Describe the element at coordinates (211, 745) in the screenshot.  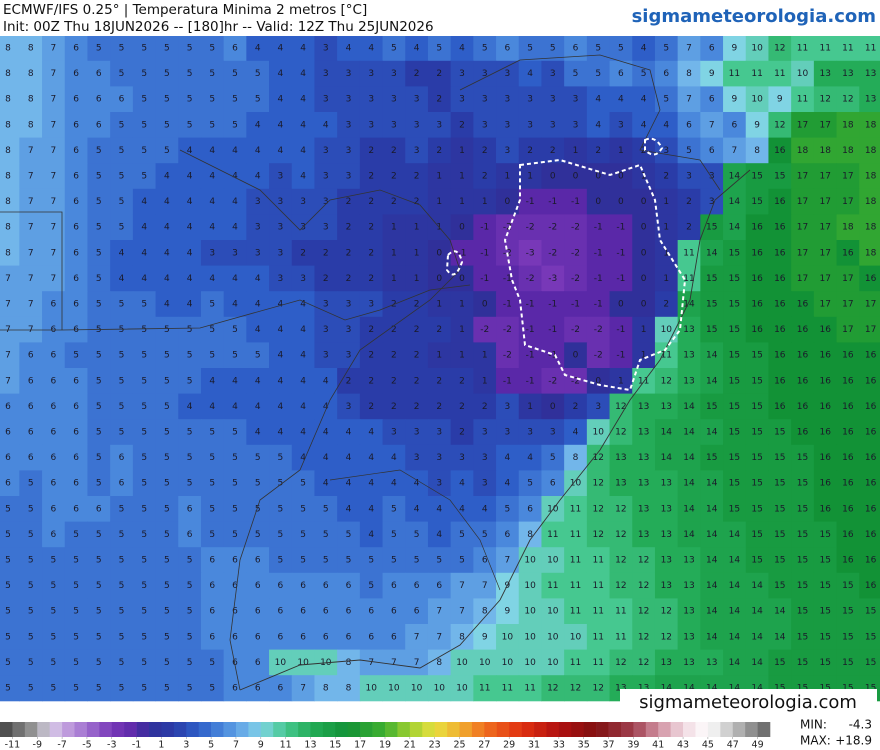
I see `colorbar-label: 5` at that location.